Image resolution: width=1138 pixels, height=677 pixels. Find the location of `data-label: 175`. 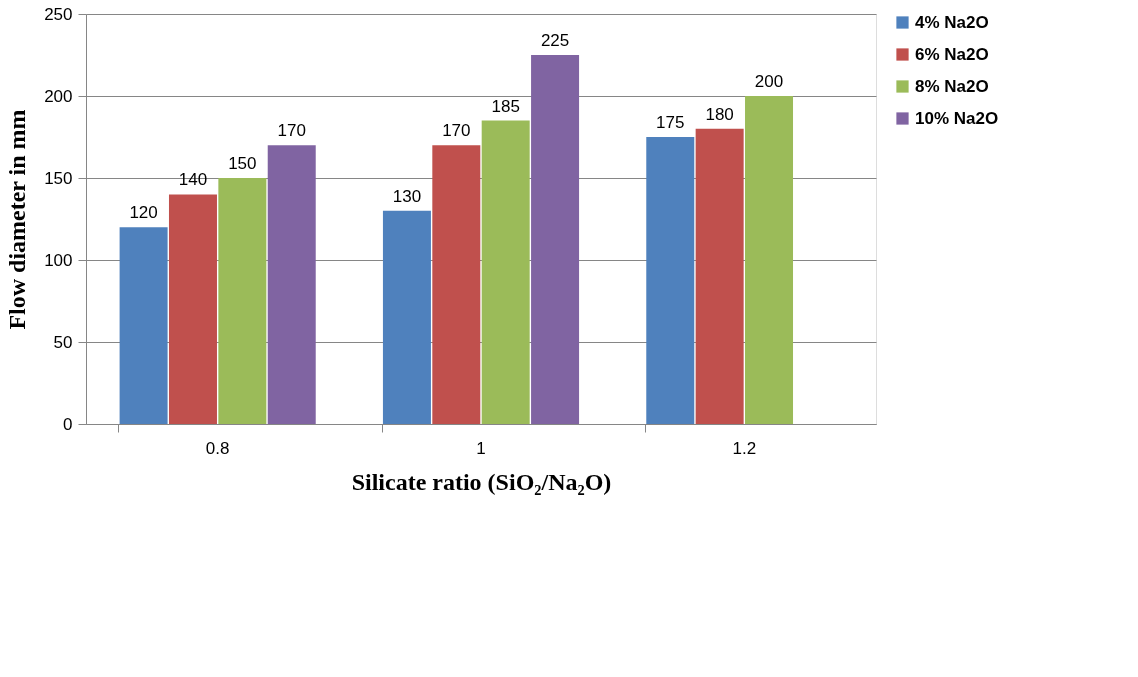

data-label: 175 is located at coordinates (670, 122).